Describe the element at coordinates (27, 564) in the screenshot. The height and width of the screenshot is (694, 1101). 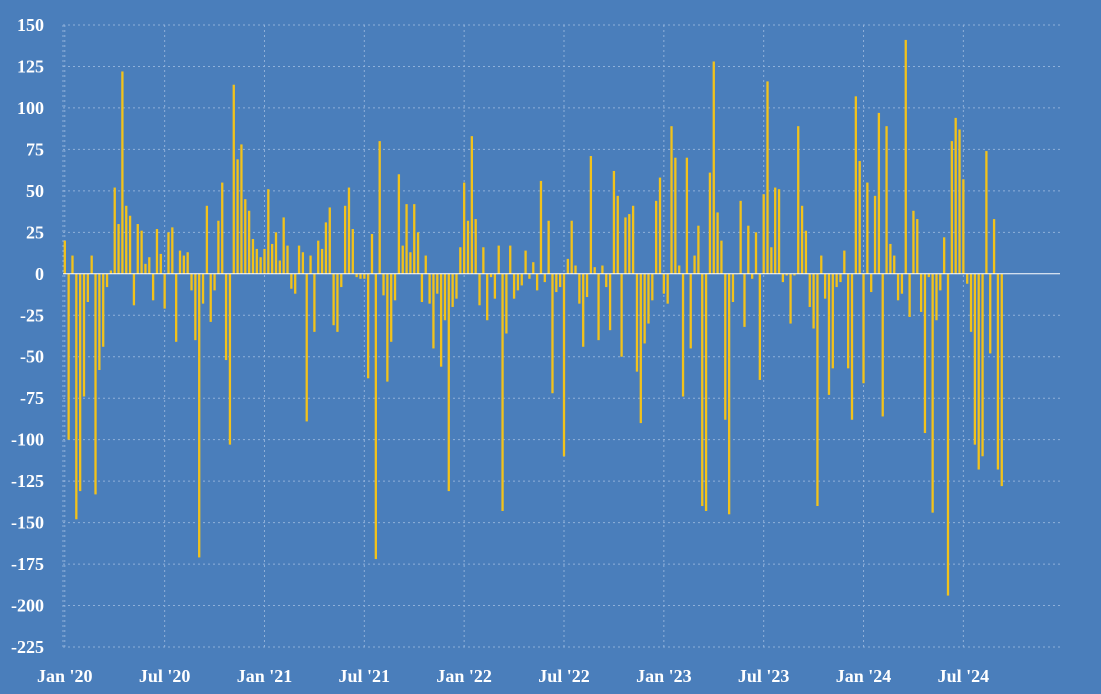
I see `y-tick-label: -175` at that location.